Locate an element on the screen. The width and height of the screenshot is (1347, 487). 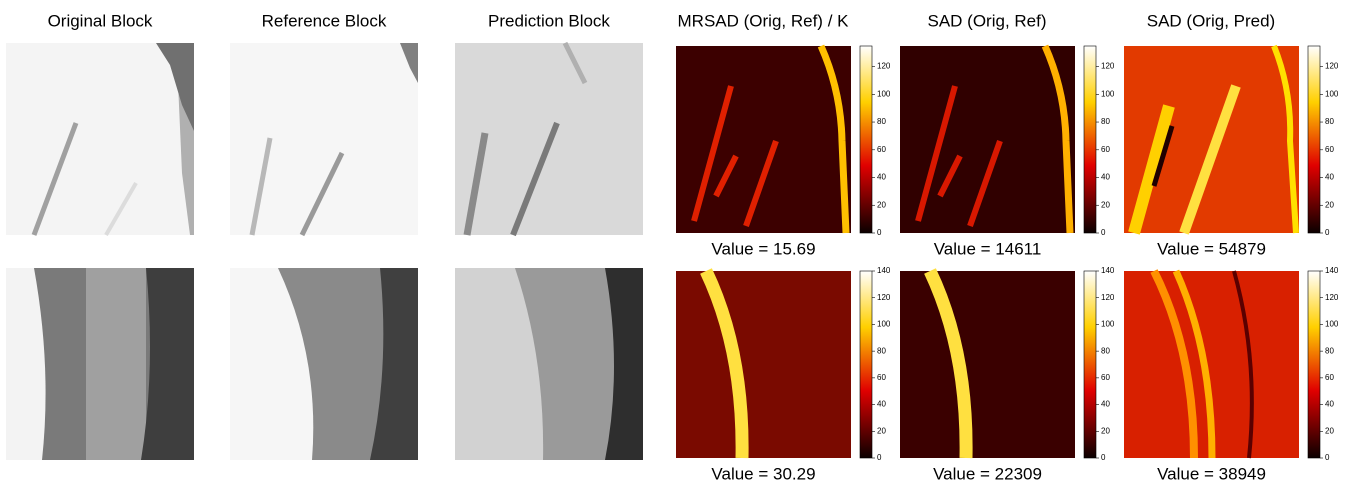
value-label: Value = 30.29 is located at coordinates (763, 473).